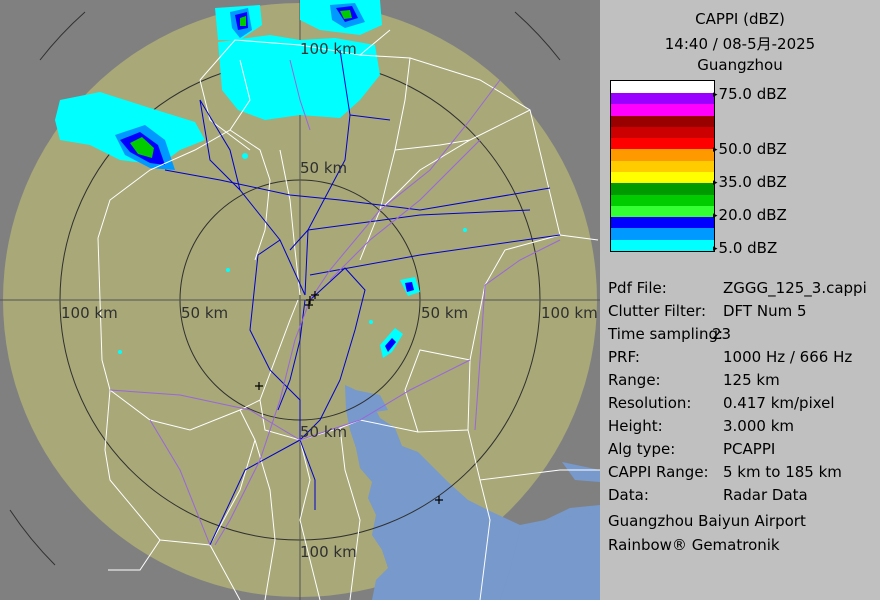 The height and width of the screenshot is (600, 880). I want to click on info-value: 23, so click(722, 334).